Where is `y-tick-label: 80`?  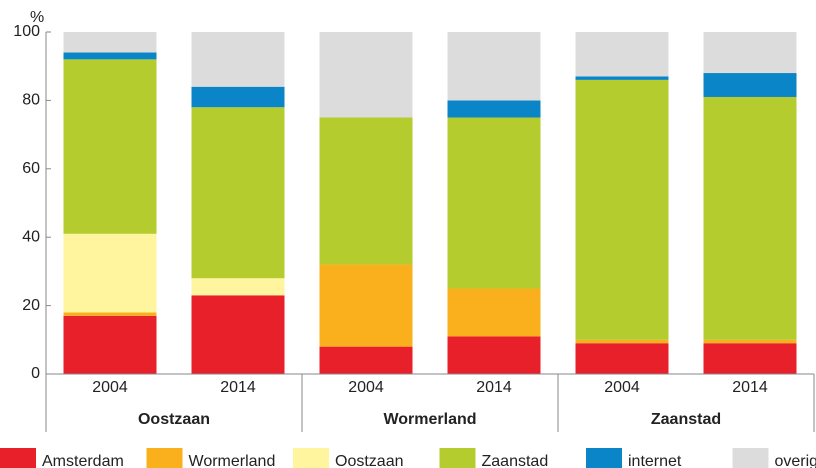 y-tick-label: 80 is located at coordinates (31, 100).